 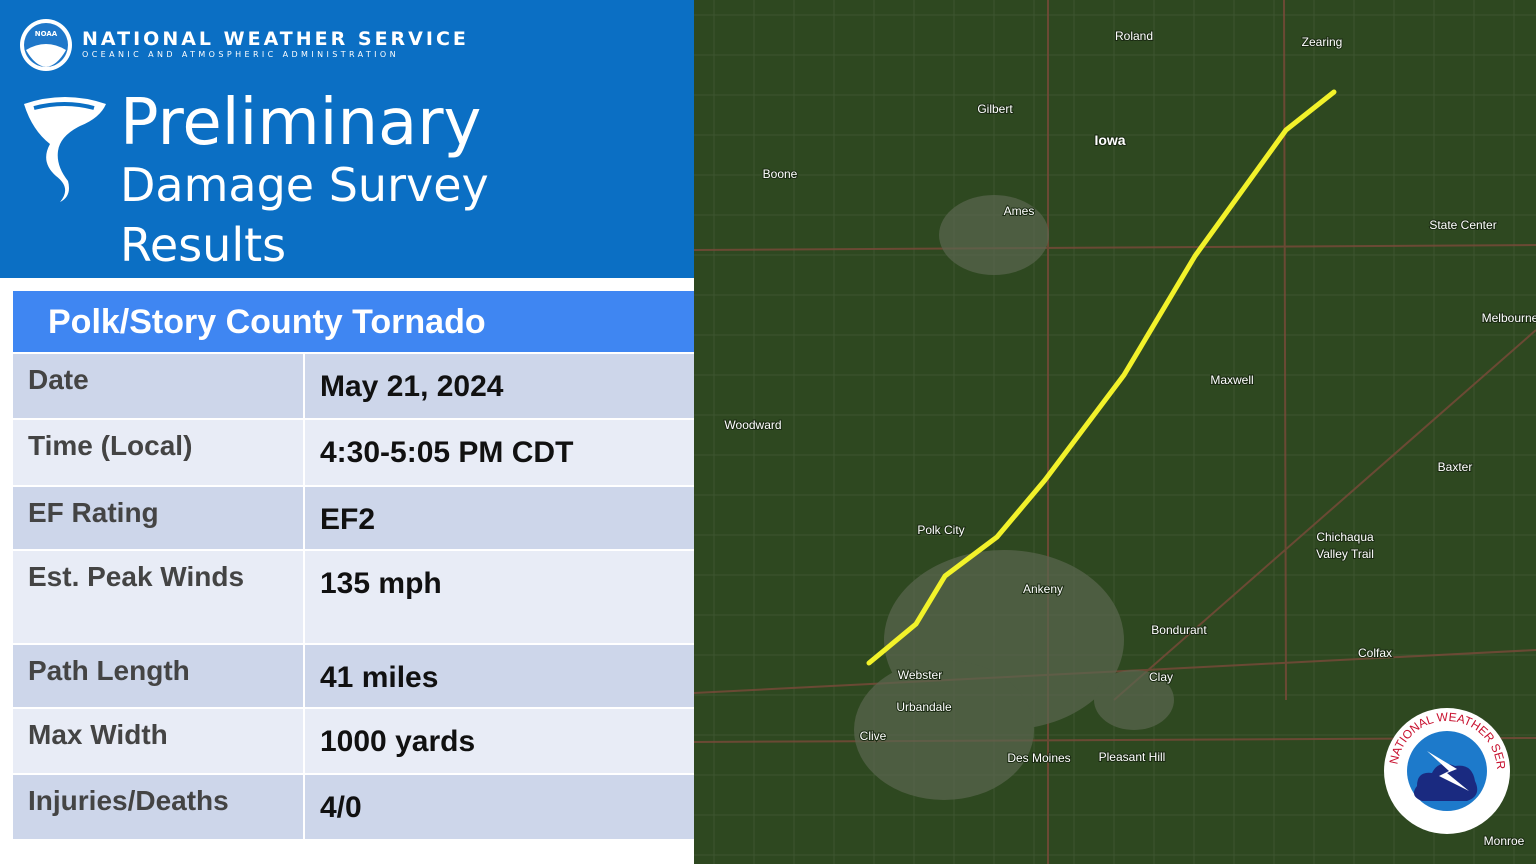 I want to click on nws-logo: NATIONAL WEATHER SERVICE, so click(x=1447, y=771).